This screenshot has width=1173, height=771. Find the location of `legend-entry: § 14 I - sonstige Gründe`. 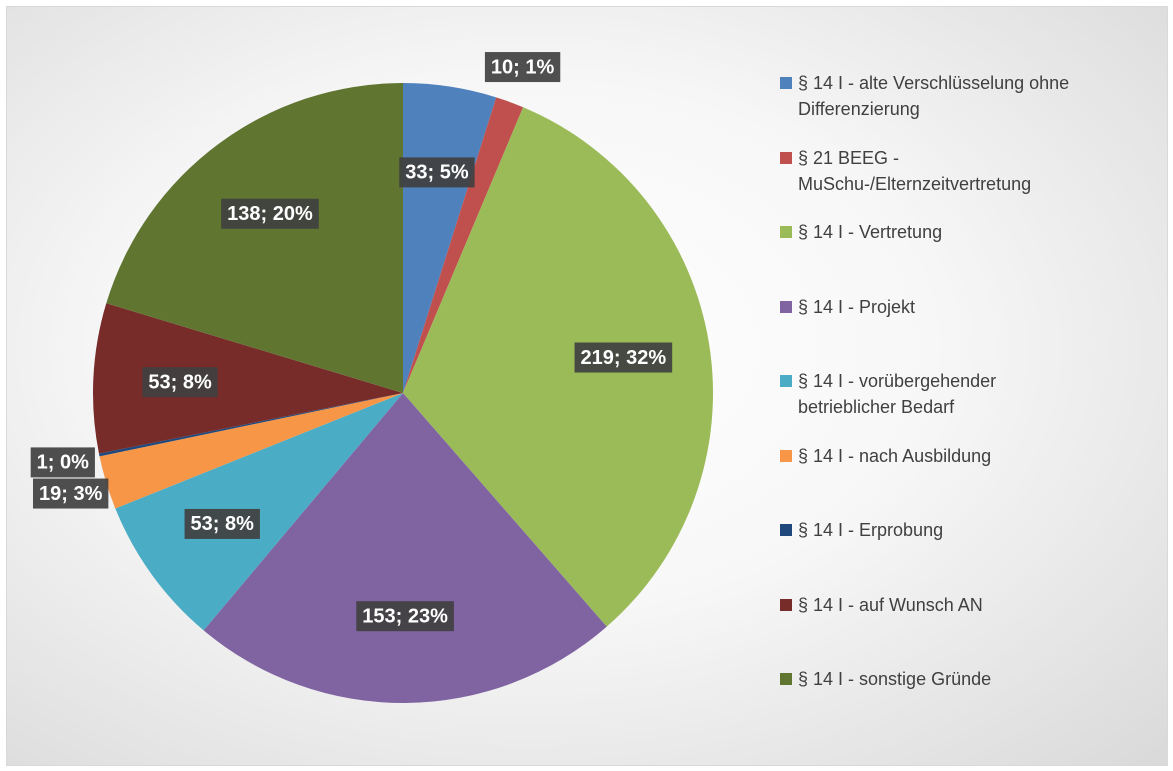

legend-entry: § 14 I - sonstige Gründe is located at coordinates (930, 679).